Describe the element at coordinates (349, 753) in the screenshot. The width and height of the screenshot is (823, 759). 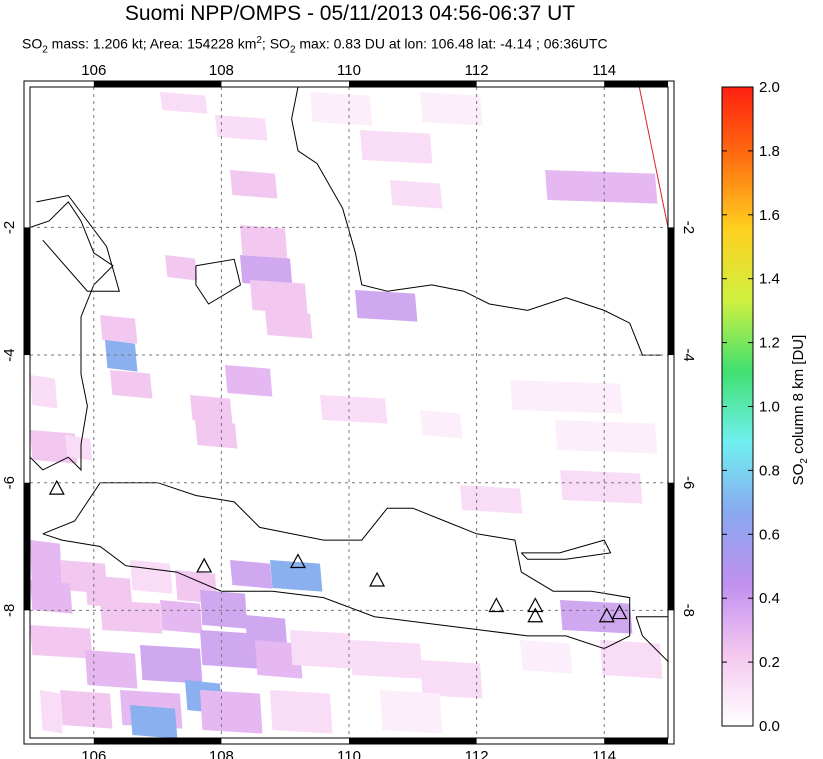
I see `lon-tick-label-bottom: 110` at that location.